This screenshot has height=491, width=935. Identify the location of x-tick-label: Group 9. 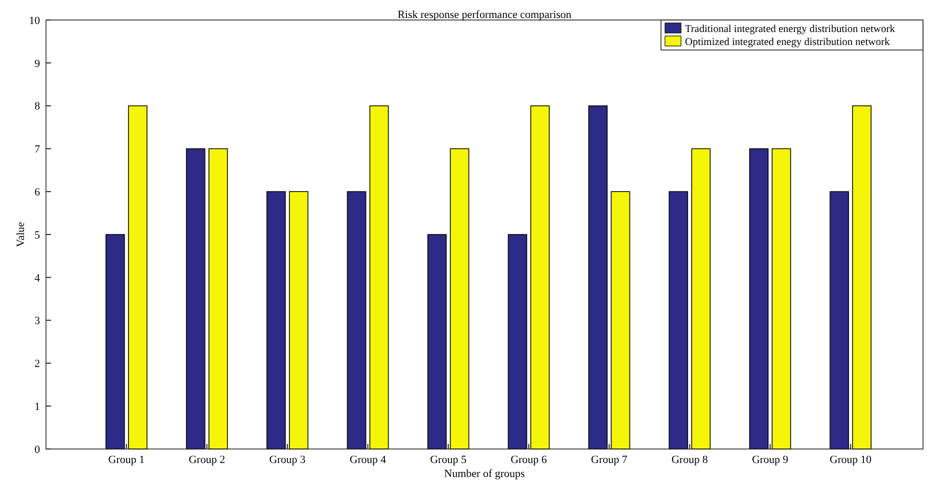
(770, 460).